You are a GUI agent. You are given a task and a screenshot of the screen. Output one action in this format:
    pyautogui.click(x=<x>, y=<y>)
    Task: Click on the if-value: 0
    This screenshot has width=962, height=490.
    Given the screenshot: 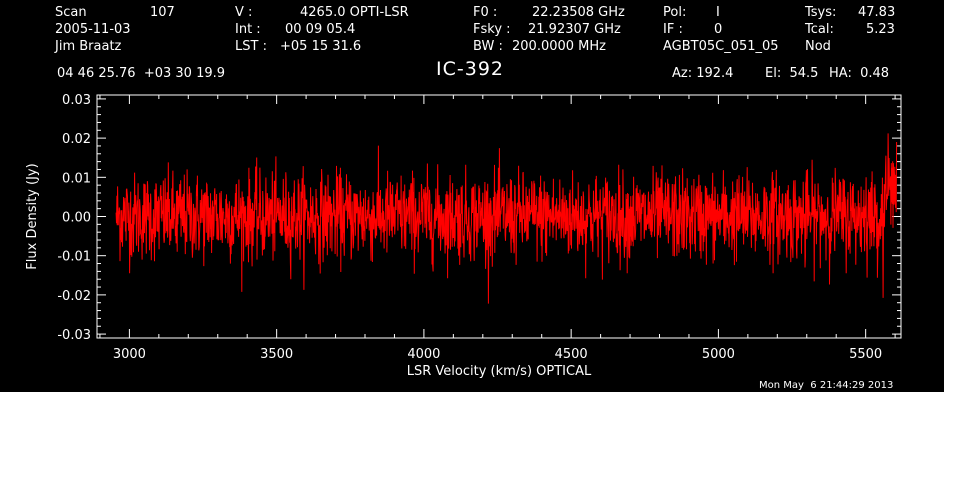 What is the action you would take?
    pyautogui.click(x=718, y=29)
    